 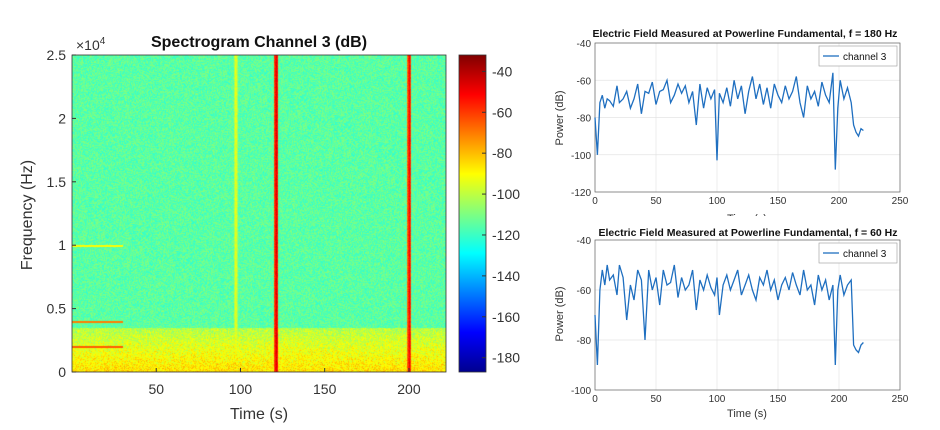 I want to click on spectrogram-y-tick-label: 2.5, so click(x=57, y=55).